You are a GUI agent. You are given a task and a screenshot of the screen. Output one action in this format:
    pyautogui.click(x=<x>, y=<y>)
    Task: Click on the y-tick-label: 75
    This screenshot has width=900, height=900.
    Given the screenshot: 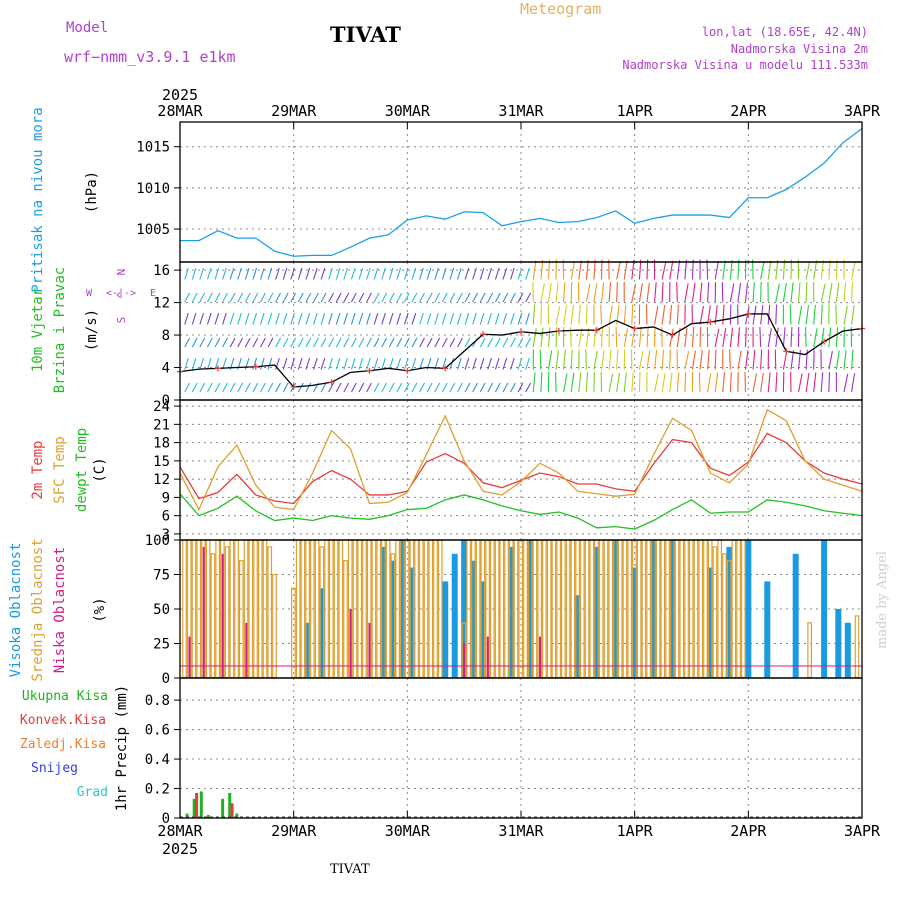 What is the action you would take?
    pyautogui.click(x=161, y=576)
    